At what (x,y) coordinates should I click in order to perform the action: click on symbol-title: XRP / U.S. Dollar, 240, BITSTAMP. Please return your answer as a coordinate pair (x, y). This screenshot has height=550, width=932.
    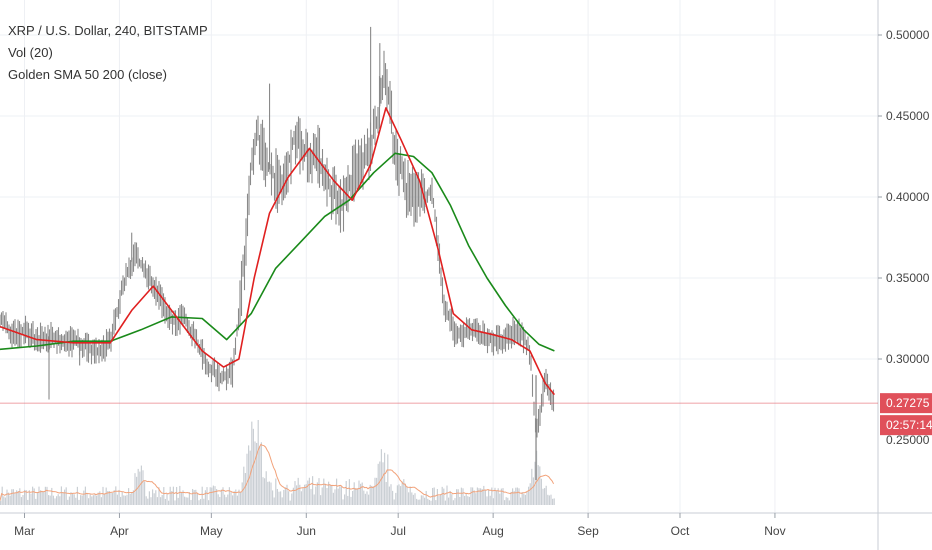
    Looking at the image, I should click on (108, 30).